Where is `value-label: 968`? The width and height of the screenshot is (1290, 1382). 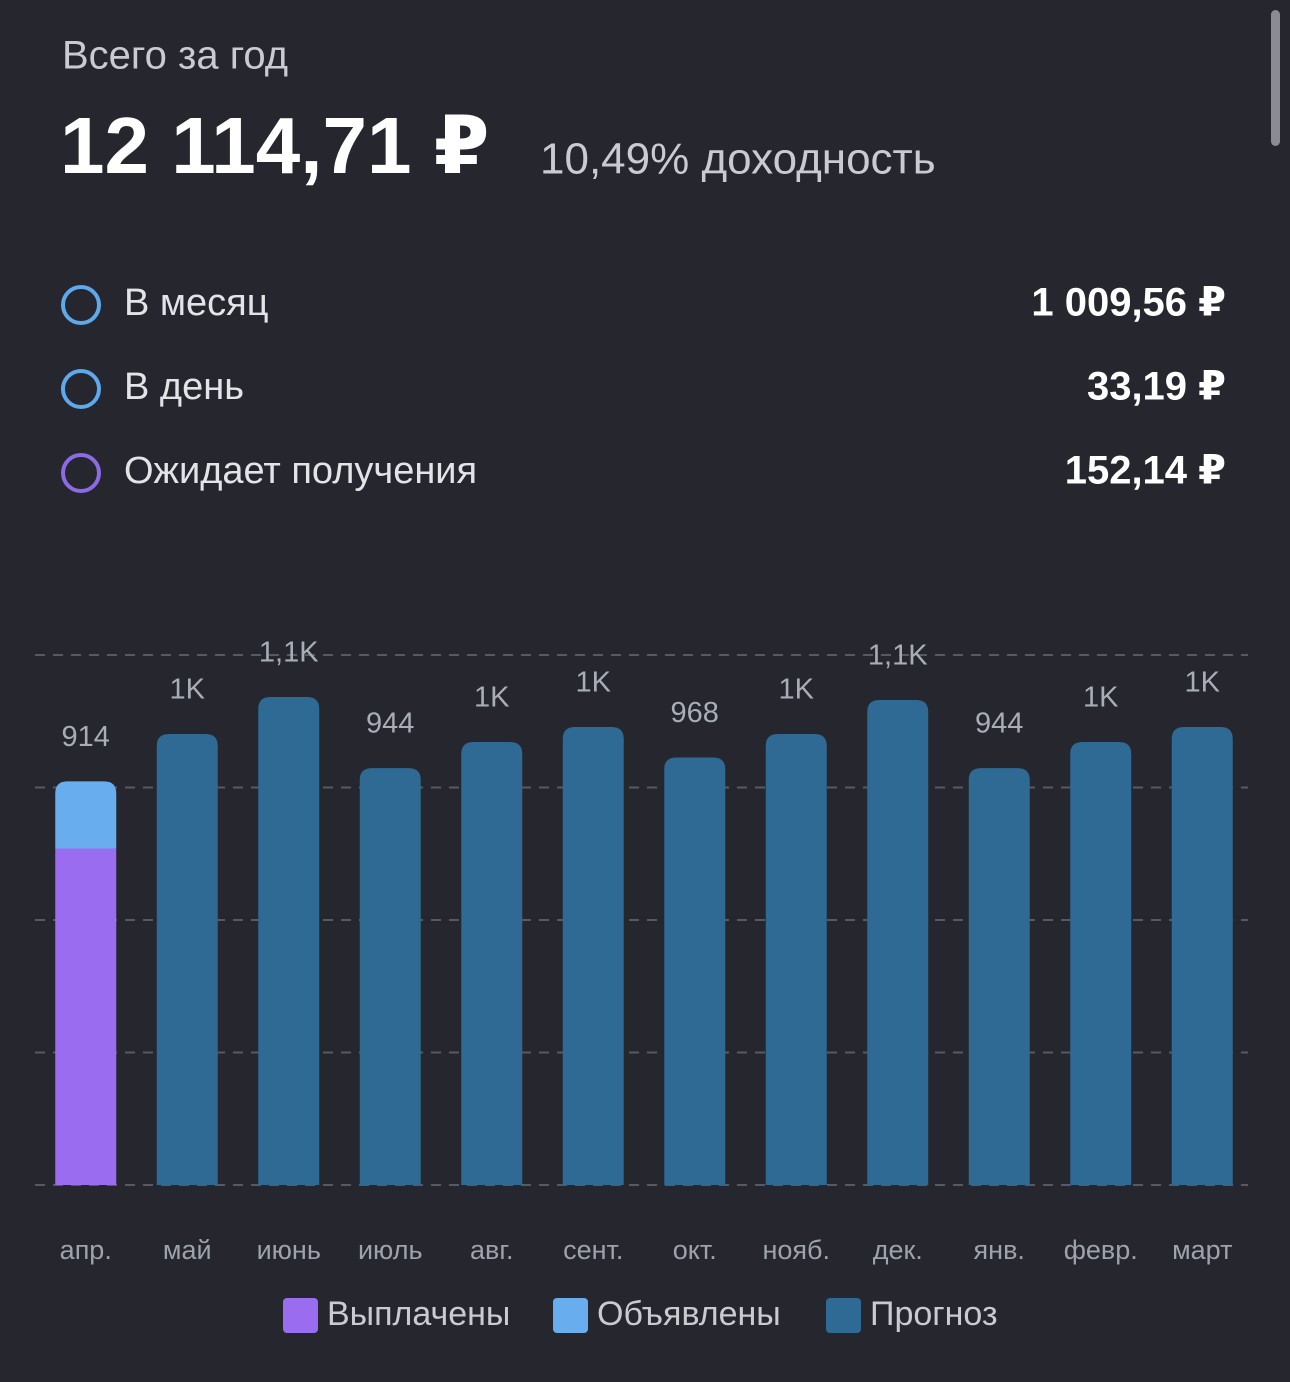
value-label: 968 is located at coordinates (695, 713).